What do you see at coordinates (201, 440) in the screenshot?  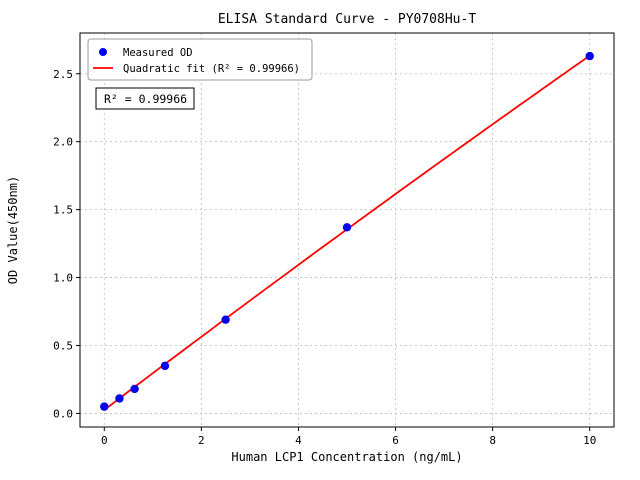 I see `x-axis-tick-label: 2` at bounding box center [201, 440].